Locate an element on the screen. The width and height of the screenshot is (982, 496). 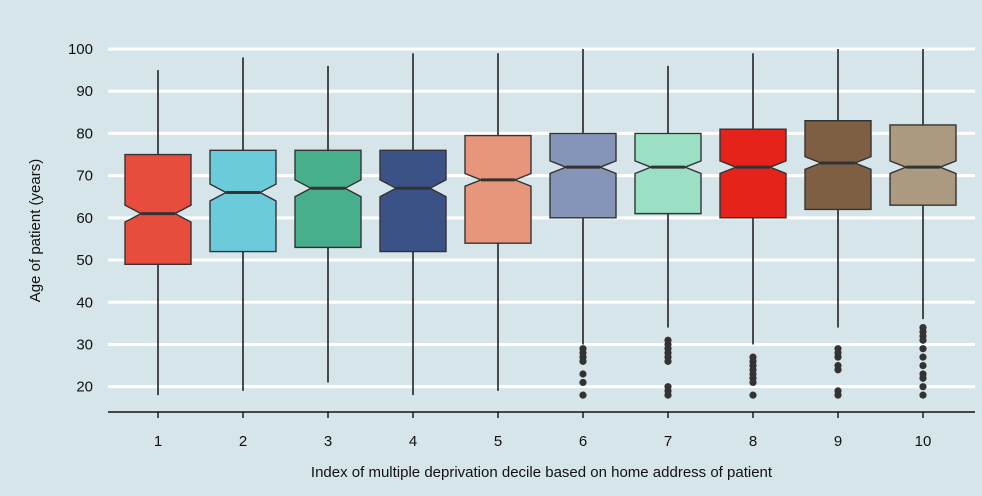
y-axis-label: Age of patient (years) is located at coordinates (35, 230).